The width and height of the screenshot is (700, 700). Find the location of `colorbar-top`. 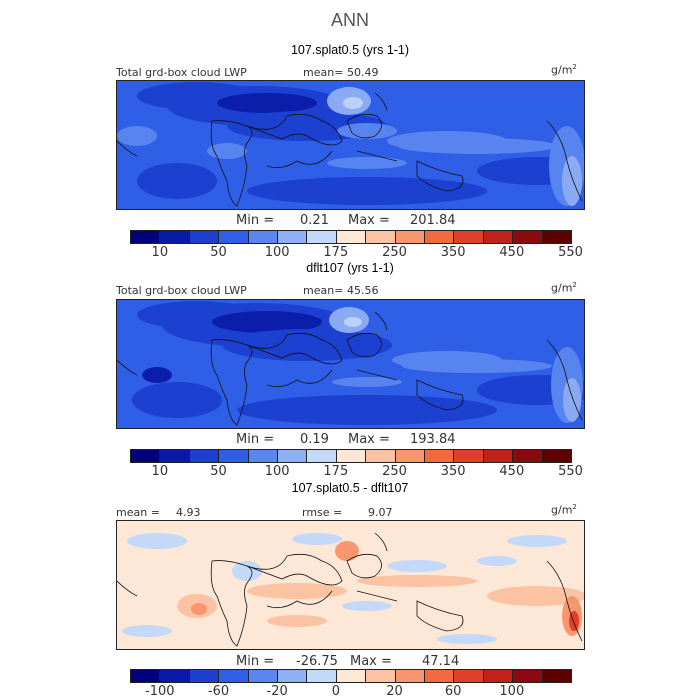

colorbar-top is located at coordinates (351, 237).